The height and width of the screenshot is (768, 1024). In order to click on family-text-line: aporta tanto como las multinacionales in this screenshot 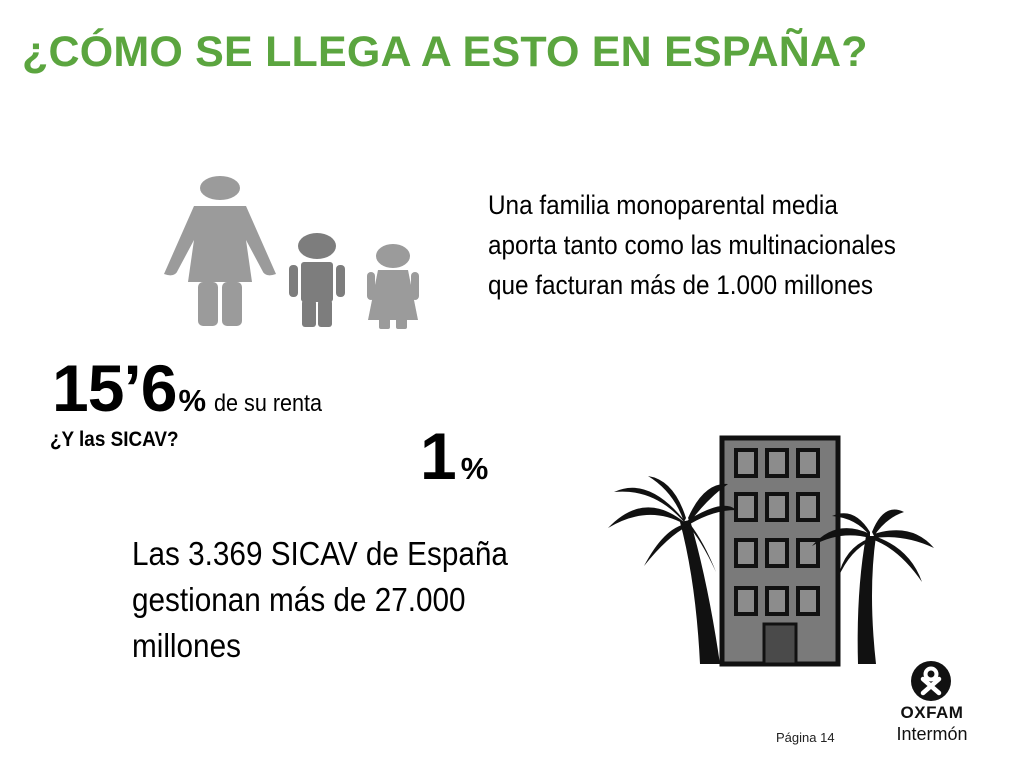, I will do `click(692, 245)`.